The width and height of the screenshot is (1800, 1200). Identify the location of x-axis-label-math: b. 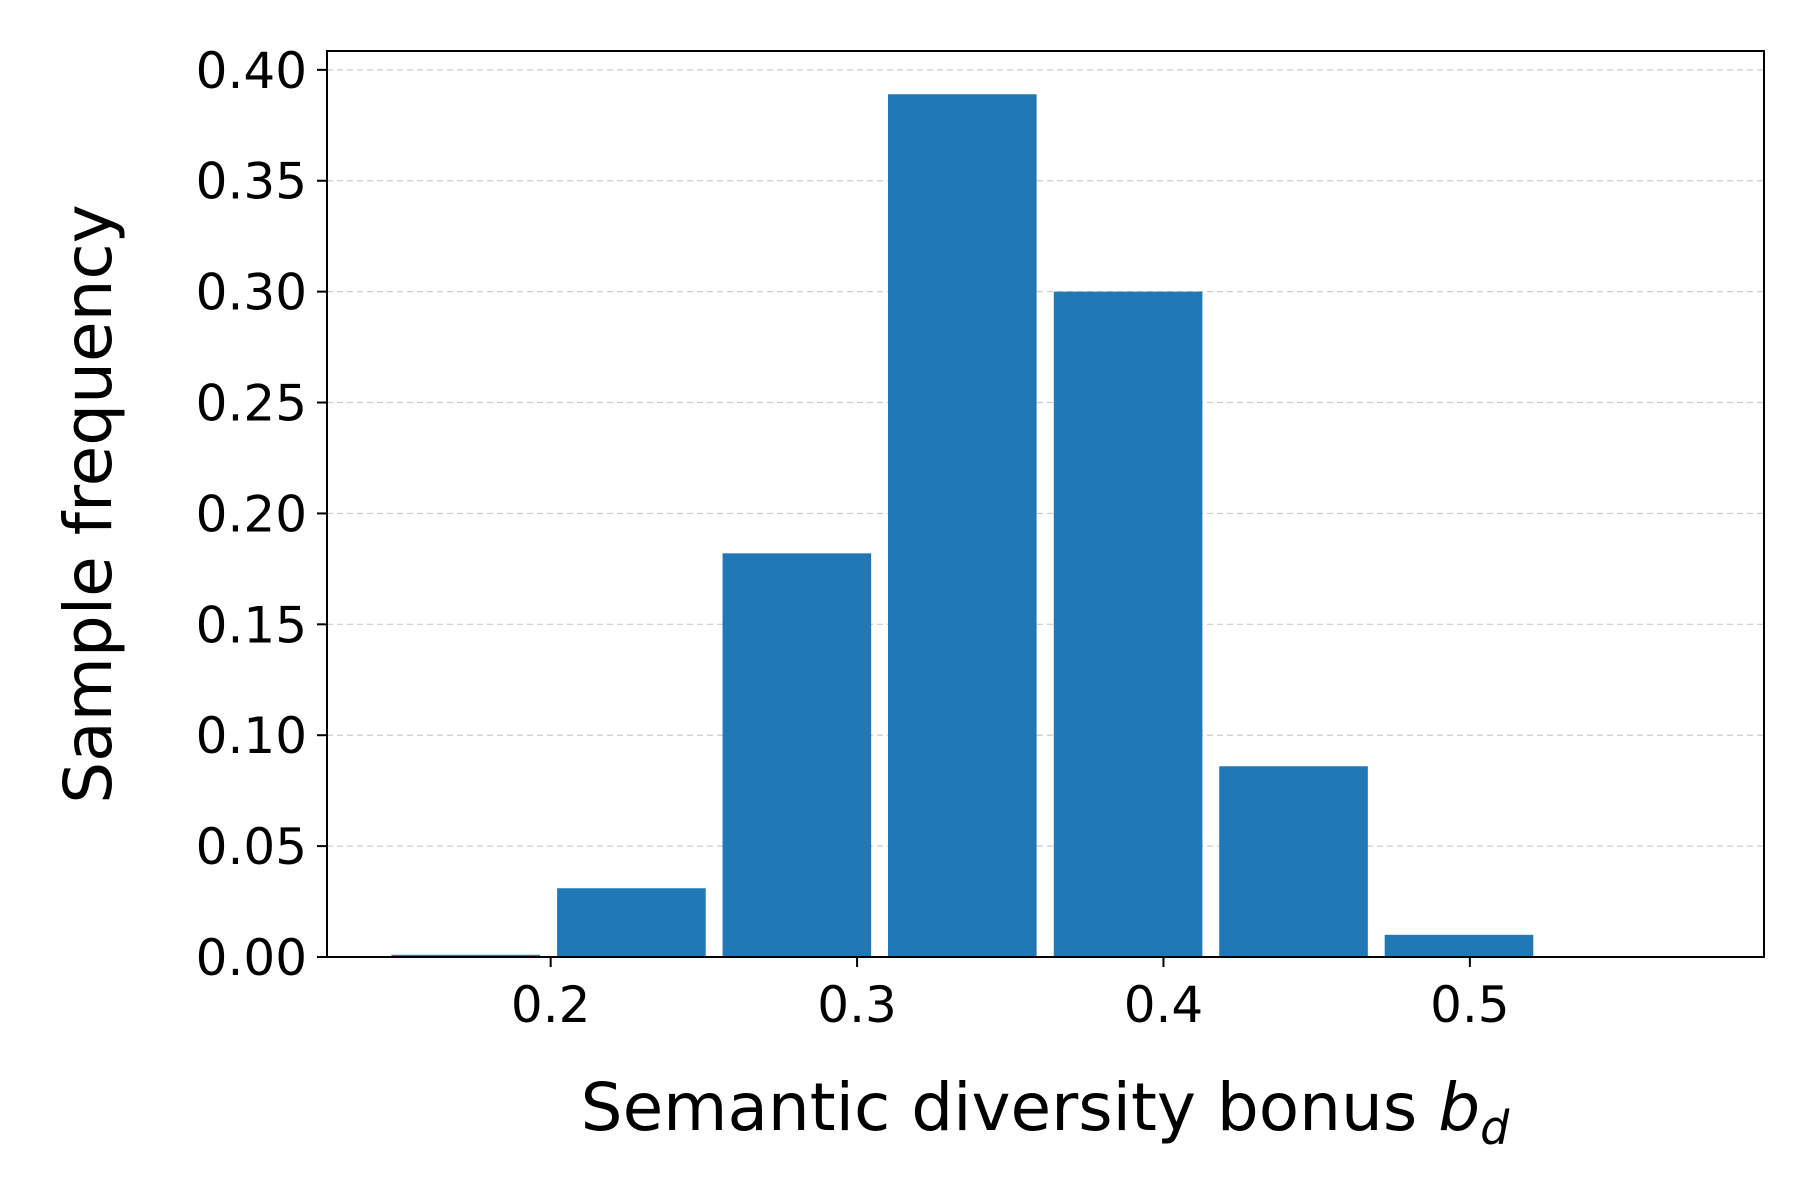
(1459, 1107).